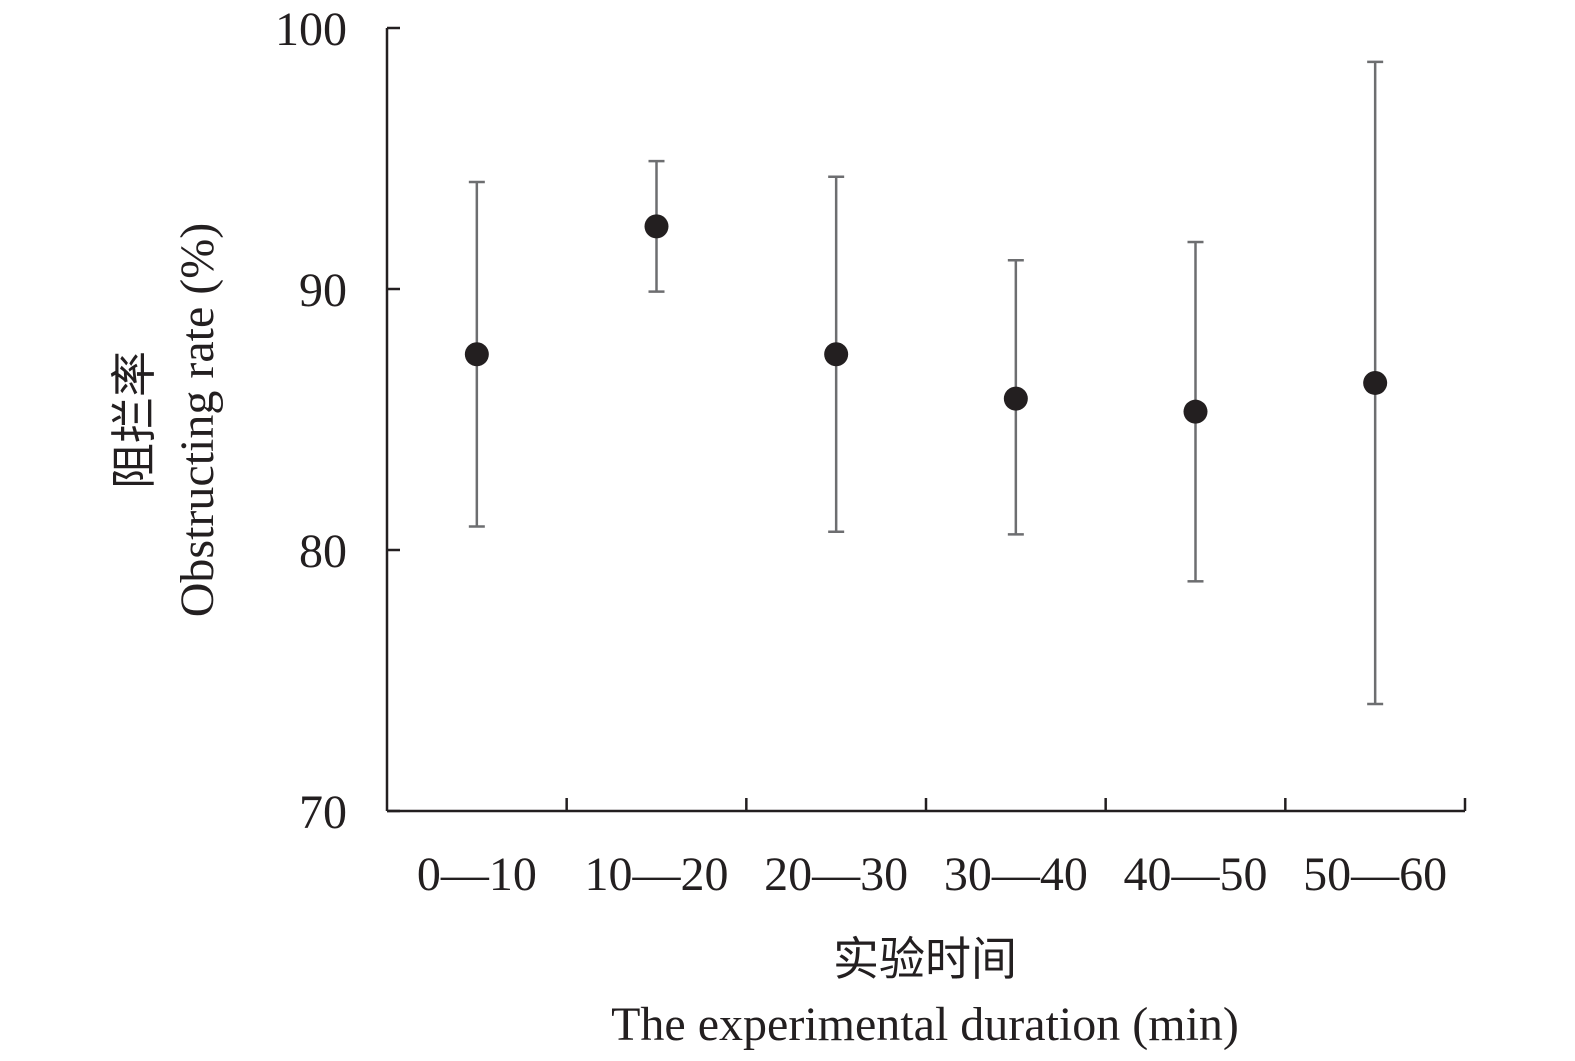 This screenshot has height=1061, width=1575. Describe the element at coordinates (836, 874) in the screenshot. I see `x-tick-label: 20—30` at that location.